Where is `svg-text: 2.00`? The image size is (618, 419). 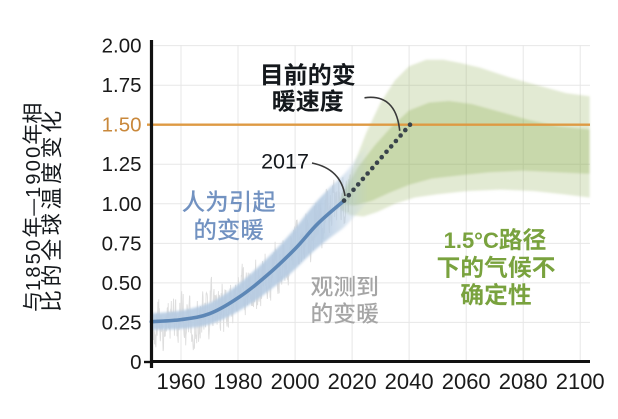 svg-text: 2.00 is located at coordinates (122, 46).